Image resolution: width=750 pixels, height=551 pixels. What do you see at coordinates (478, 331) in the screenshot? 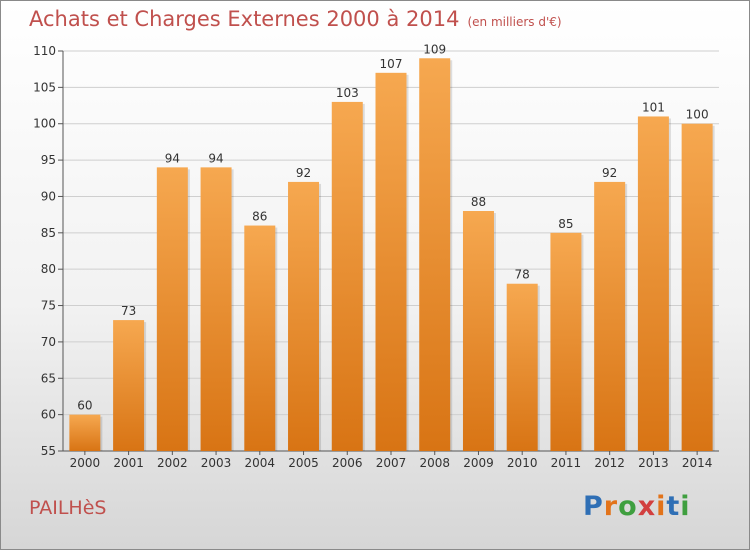
I see `bar-2009` at bounding box center [478, 331].